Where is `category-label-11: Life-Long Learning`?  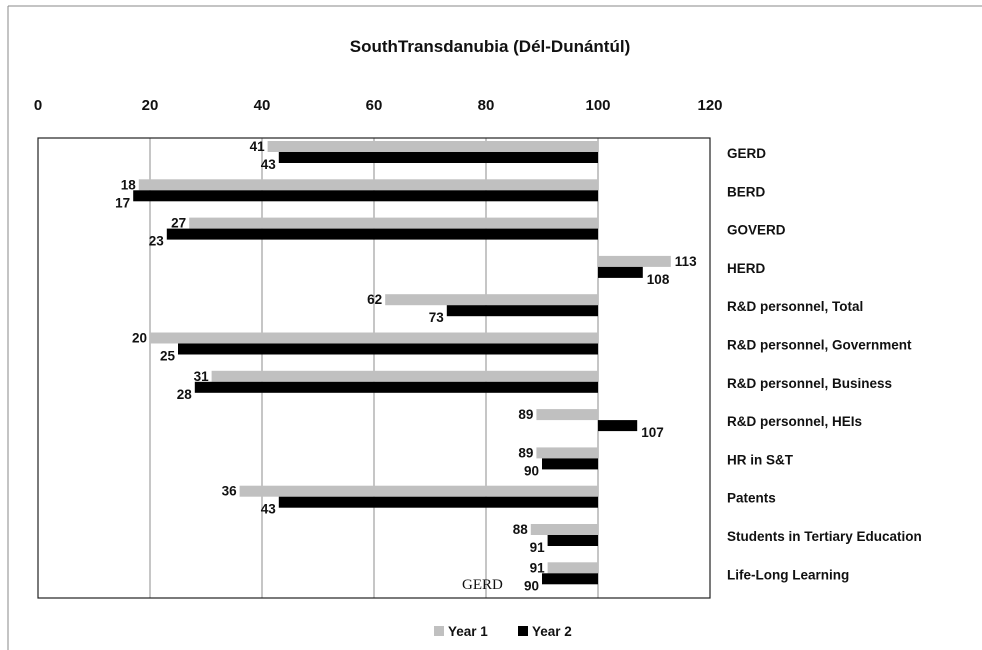
category-label-11: Life-Long Learning is located at coordinates (788, 574).